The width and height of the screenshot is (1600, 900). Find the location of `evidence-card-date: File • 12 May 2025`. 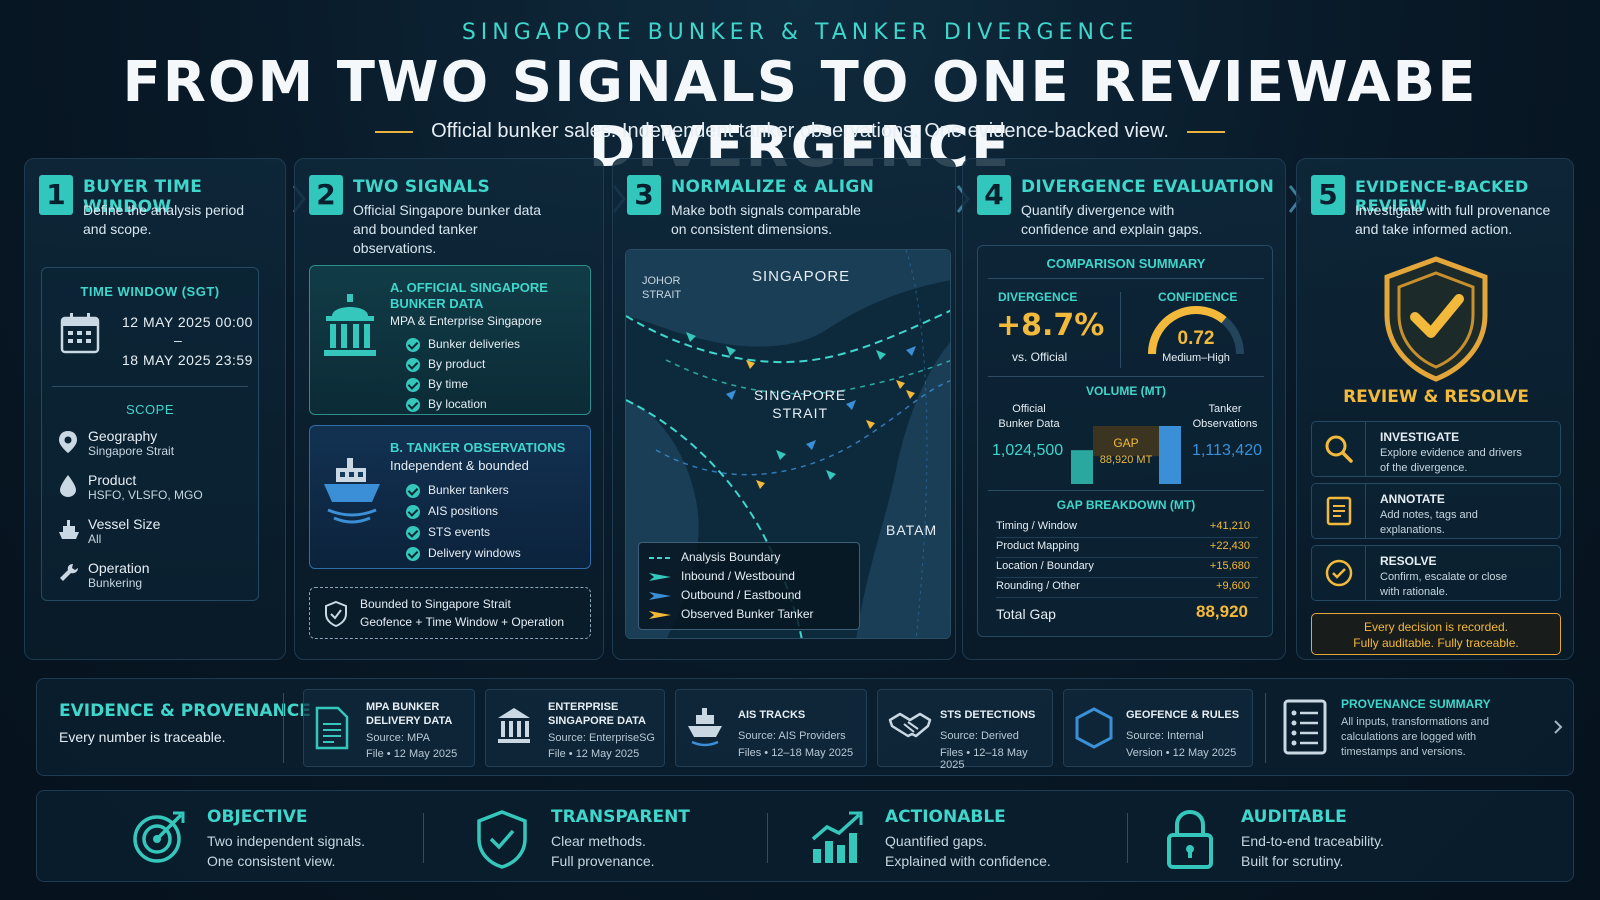

evidence-card-date: File • 12 May 2025 is located at coordinates (412, 754).